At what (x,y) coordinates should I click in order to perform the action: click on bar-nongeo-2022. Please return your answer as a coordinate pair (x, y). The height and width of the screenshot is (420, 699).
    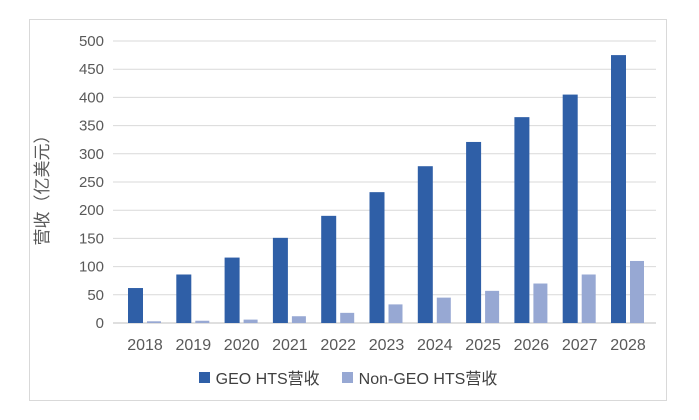
    Looking at the image, I should click on (347, 317).